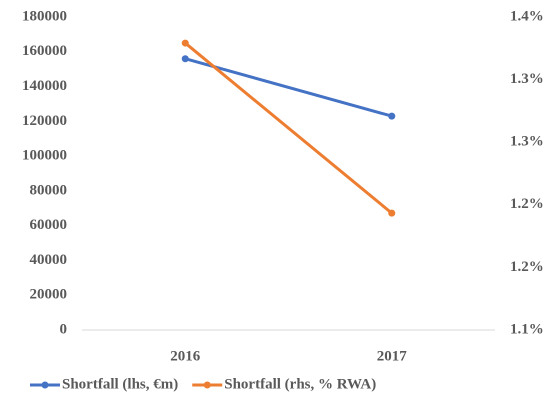 The image size is (554, 405). I want to click on y-tick-label: 180000, so click(44, 16).